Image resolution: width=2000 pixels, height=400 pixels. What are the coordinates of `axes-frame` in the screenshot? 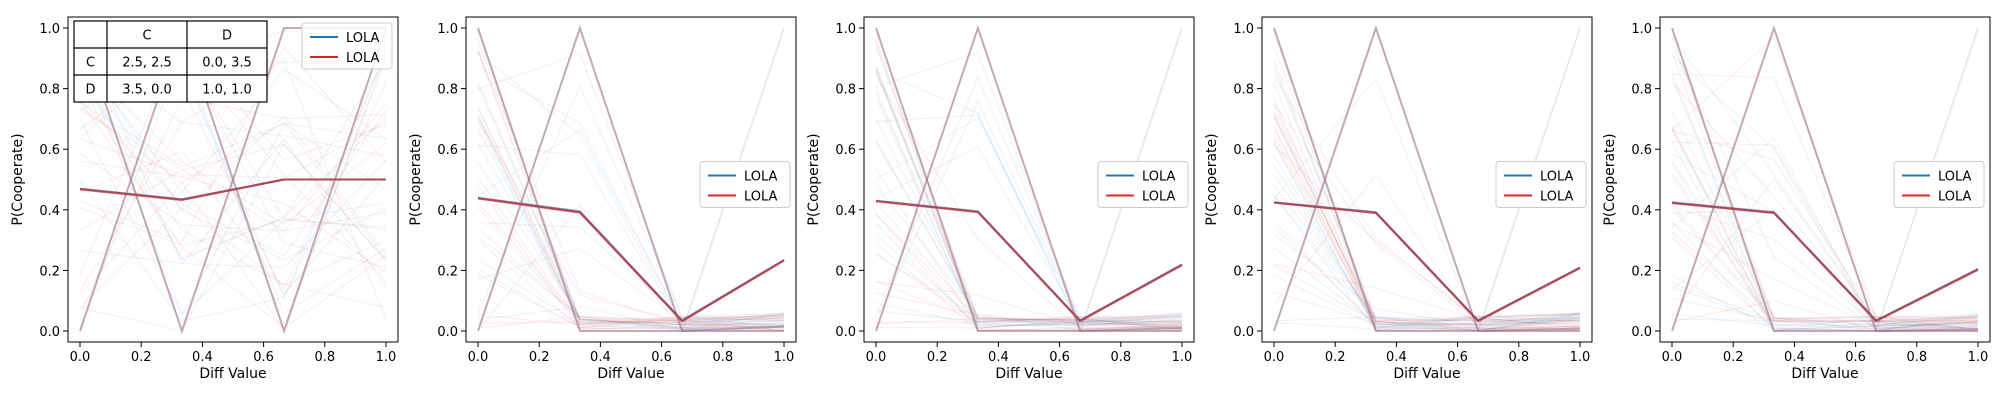 It's located at (1427, 179).